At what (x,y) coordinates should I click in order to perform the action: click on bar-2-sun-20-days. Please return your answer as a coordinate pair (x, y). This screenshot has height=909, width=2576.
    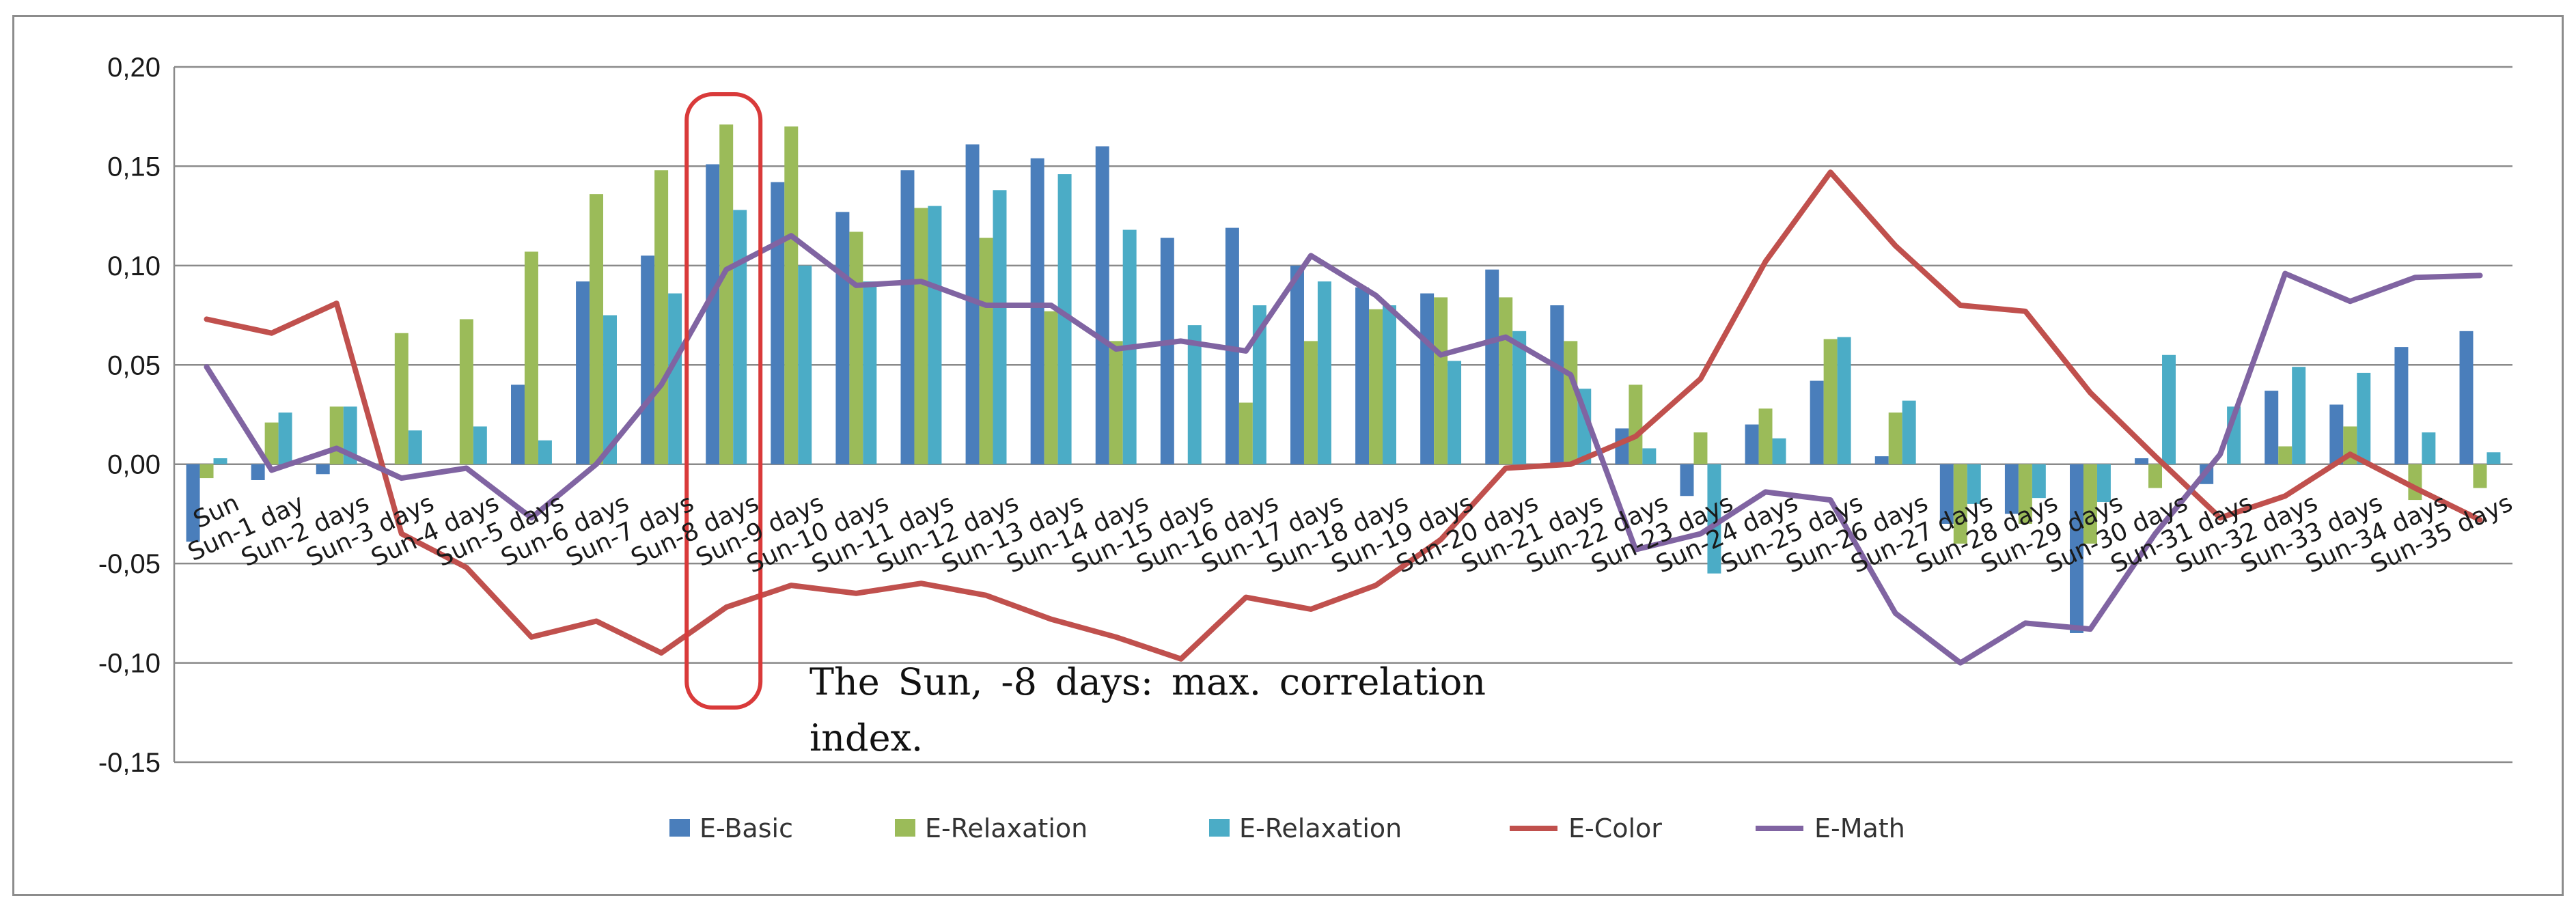
    Looking at the image, I should click on (1506, 380).